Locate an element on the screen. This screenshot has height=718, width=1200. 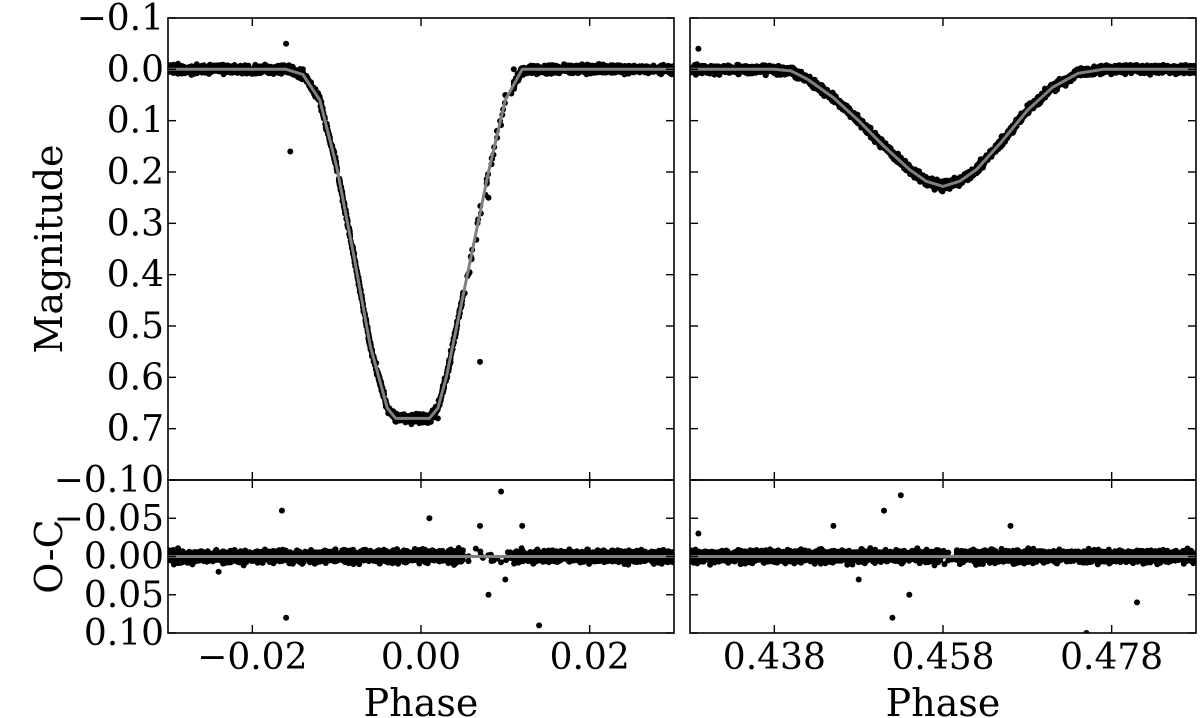
y-tick-label: 0.1 is located at coordinates (135, 121).